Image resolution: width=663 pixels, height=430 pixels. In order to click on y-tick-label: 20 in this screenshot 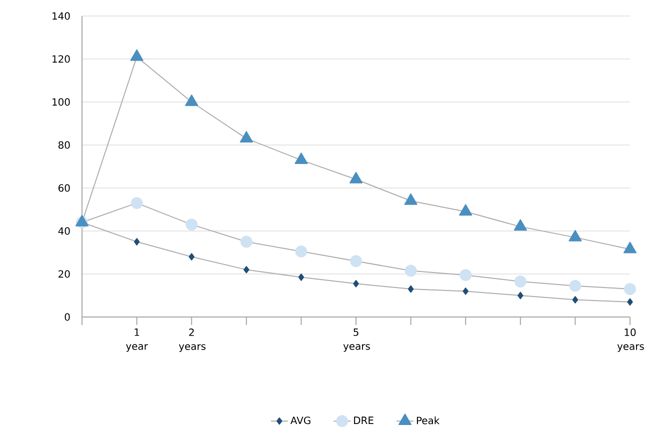, I will do `click(64, 274)`.